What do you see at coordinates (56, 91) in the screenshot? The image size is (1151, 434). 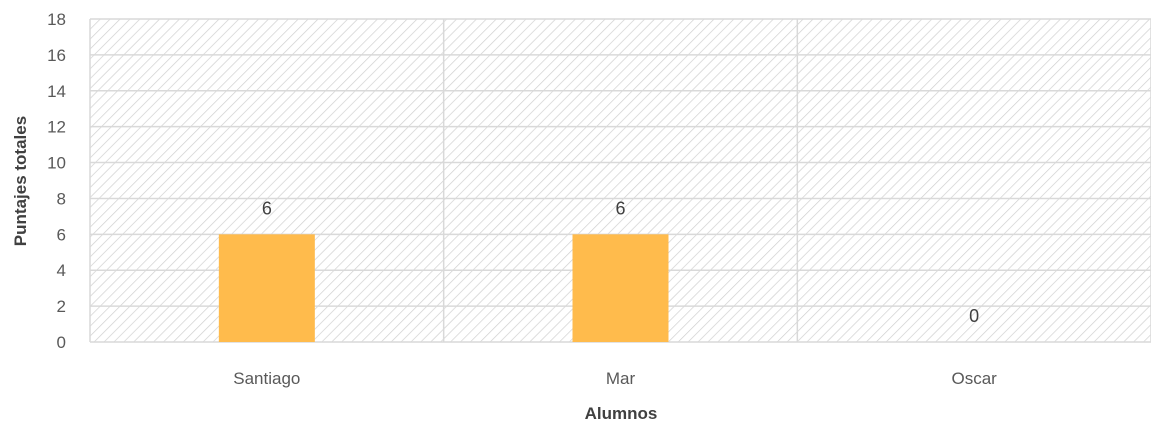 I see `y-tick-label: 14` at bounding box center [56, 91].